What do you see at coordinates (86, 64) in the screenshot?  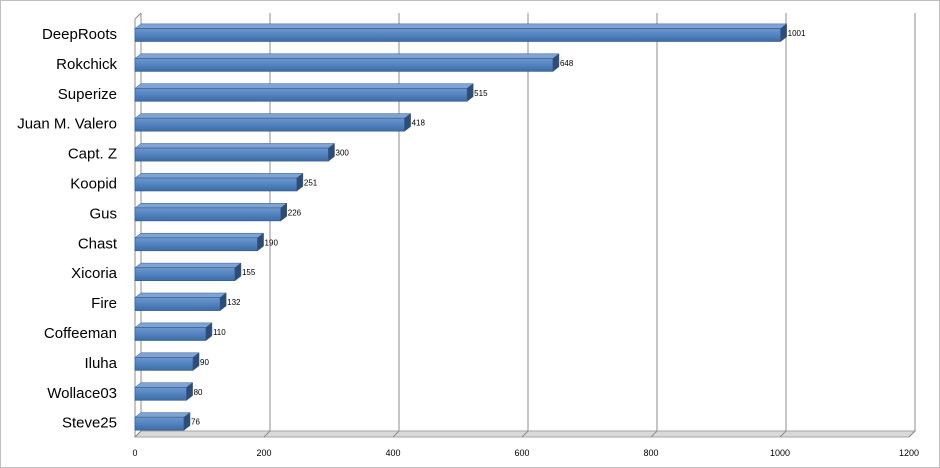 I see `category-label: Rokchick` at bounding box center [86, 64].